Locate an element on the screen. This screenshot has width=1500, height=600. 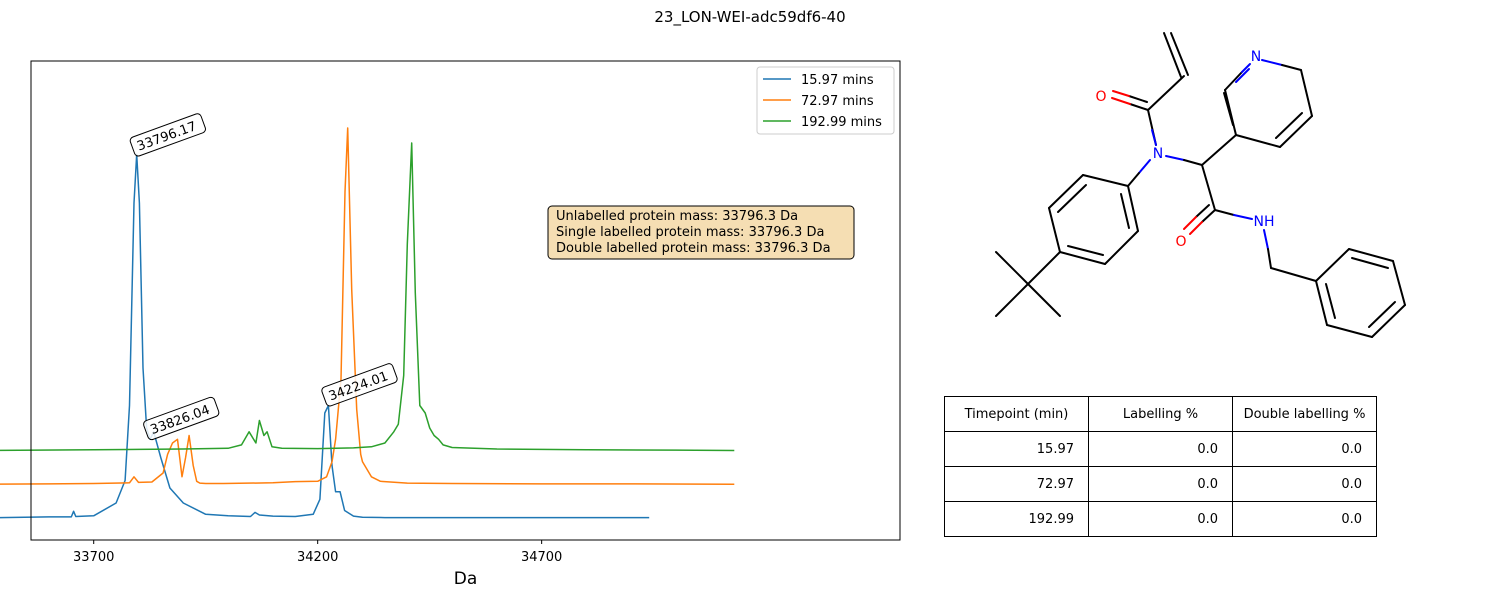
peak-annotation: 33826.04 is located at coordinates (181, 418).